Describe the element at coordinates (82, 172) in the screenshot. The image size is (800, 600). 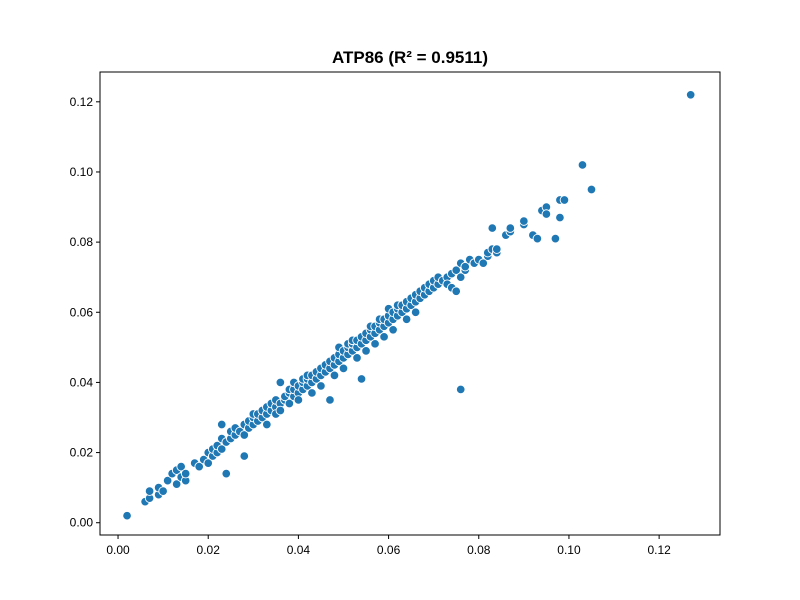
I see `y-tick-label: 0.10` at that location.